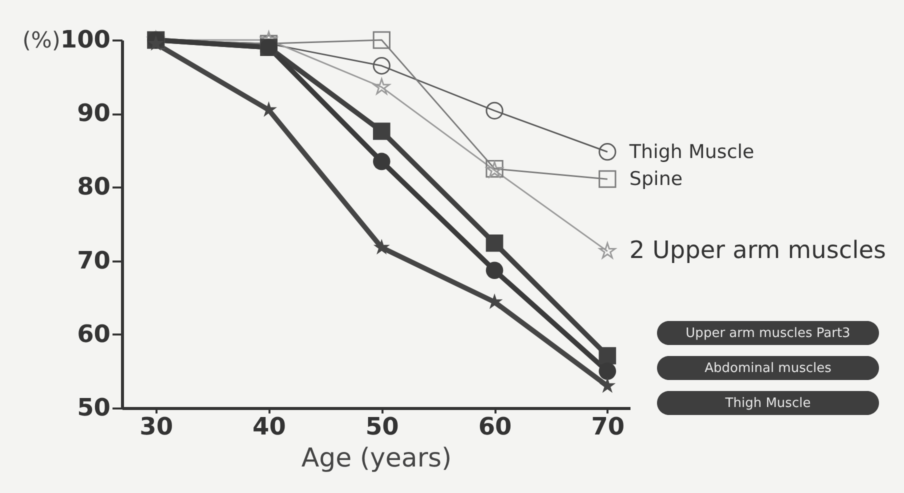 The height and width of the screenshot is (493, 904). What do you see at coordinates (691, 151) in the screenshot?
I see `series-label: Thigh Muscle` at bounding box center [691, 151].